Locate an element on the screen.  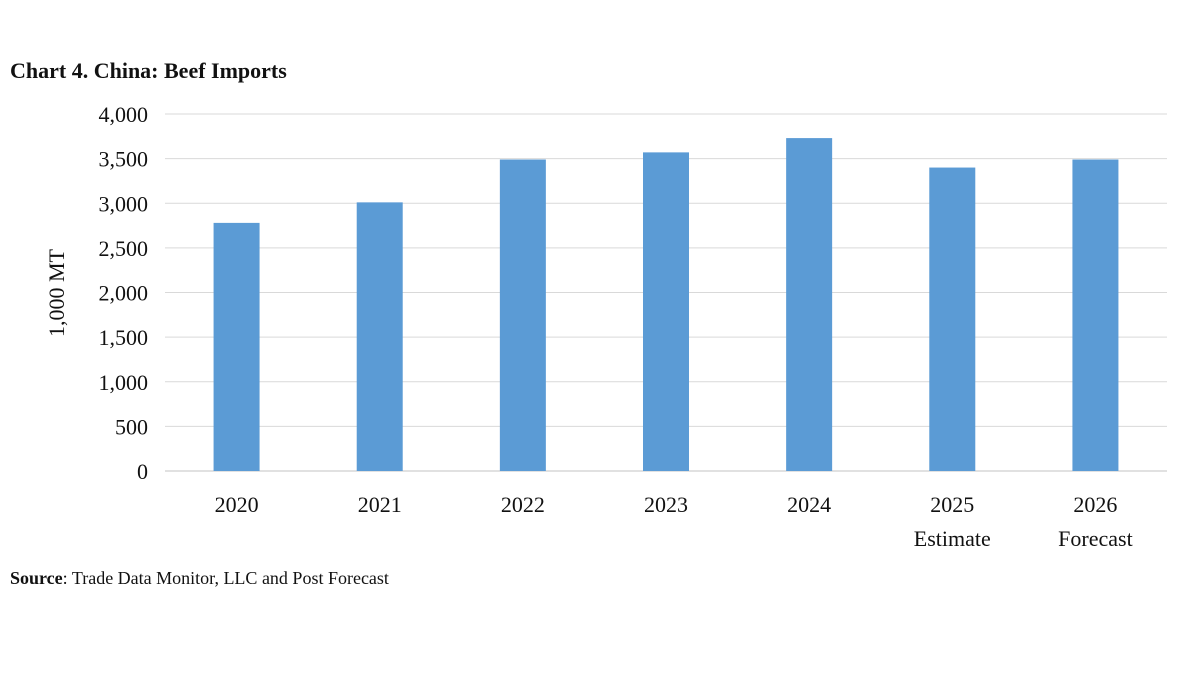
y-tick-label: 500 is located at coordinates (131, 426).